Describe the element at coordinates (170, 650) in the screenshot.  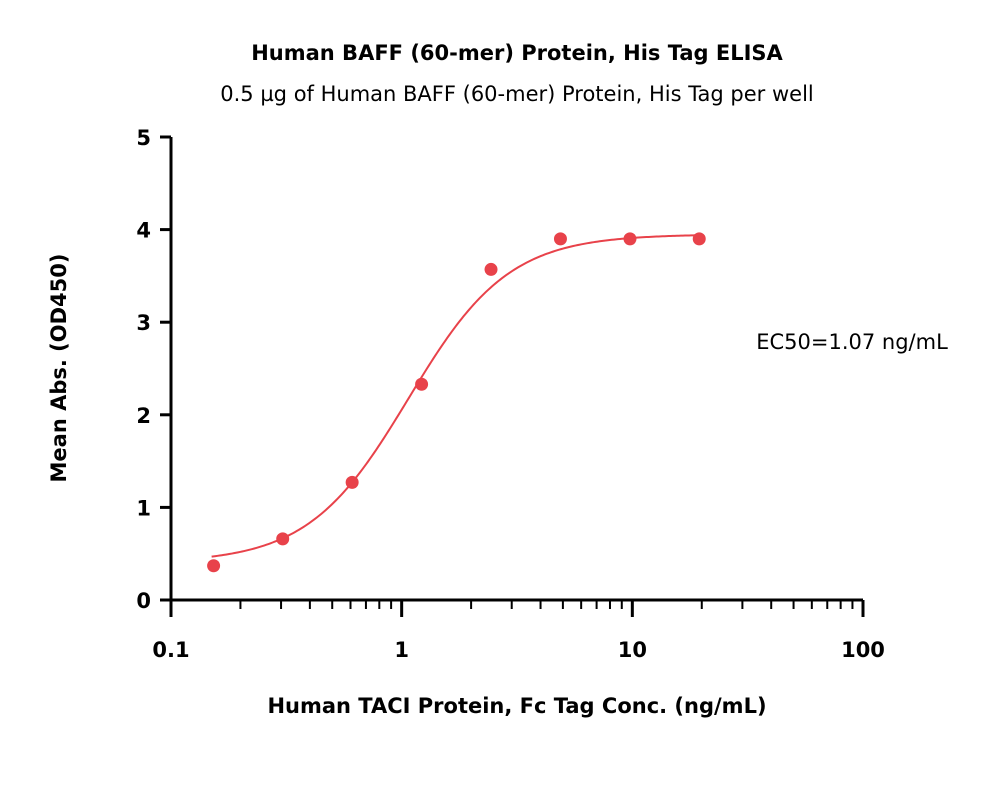
I see `x-tick-label: 0.1` at that location.